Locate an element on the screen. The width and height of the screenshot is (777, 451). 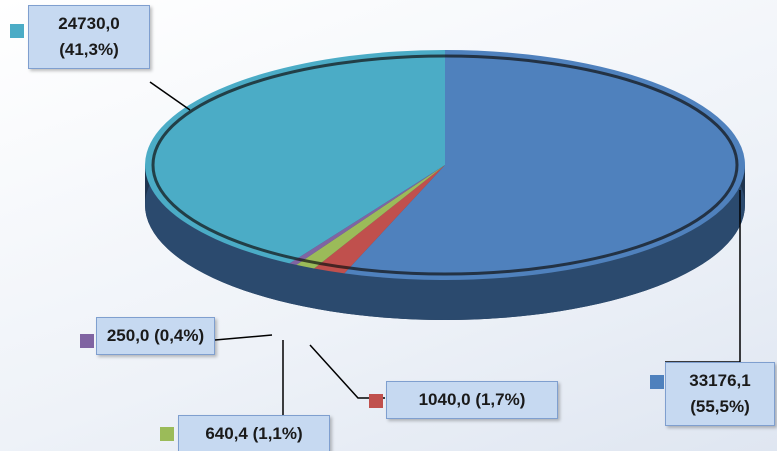
data-label: 250,0 (0,4%) is located at coordinates (155, 336).